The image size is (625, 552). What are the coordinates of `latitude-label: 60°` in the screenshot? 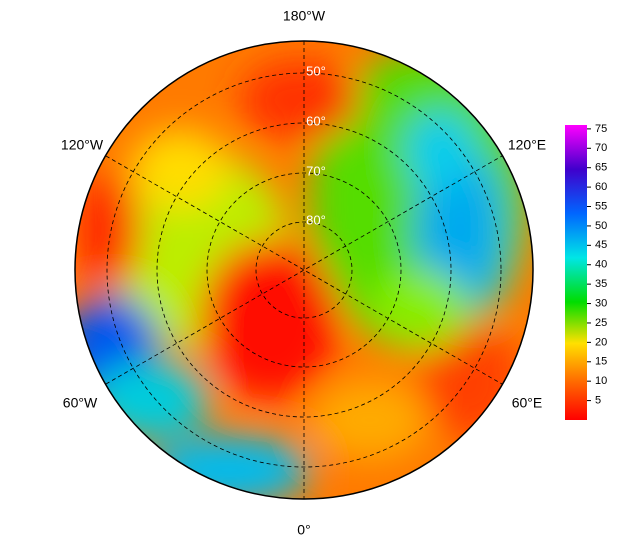 It's located at (316, 120).